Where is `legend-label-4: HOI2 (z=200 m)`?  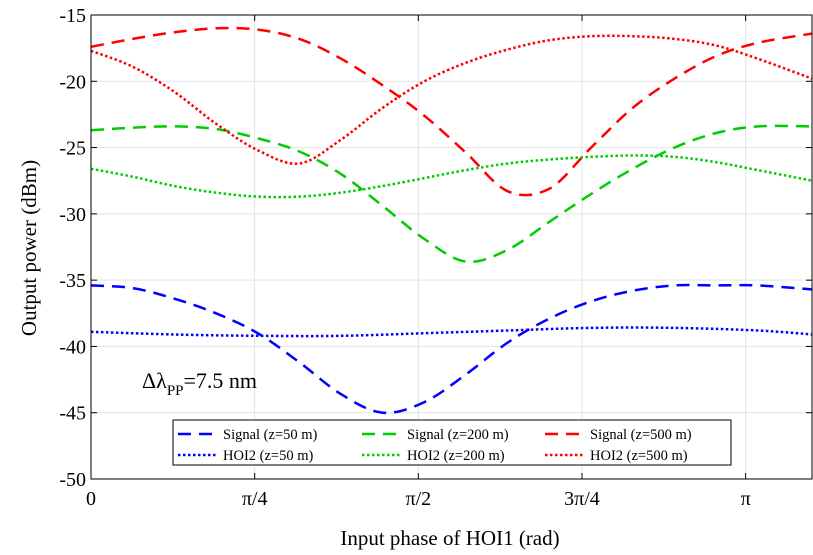
legend-label-4: HOI2 (z=200 m) is located at coordinates (456, 456).